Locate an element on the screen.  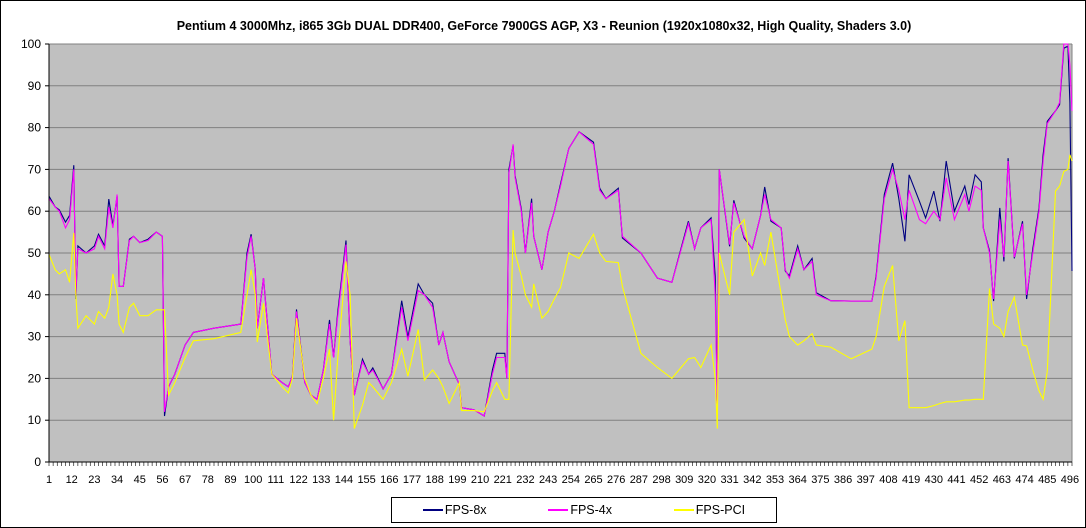
x-tick-label: 100 is located at coordinates (253, 480).